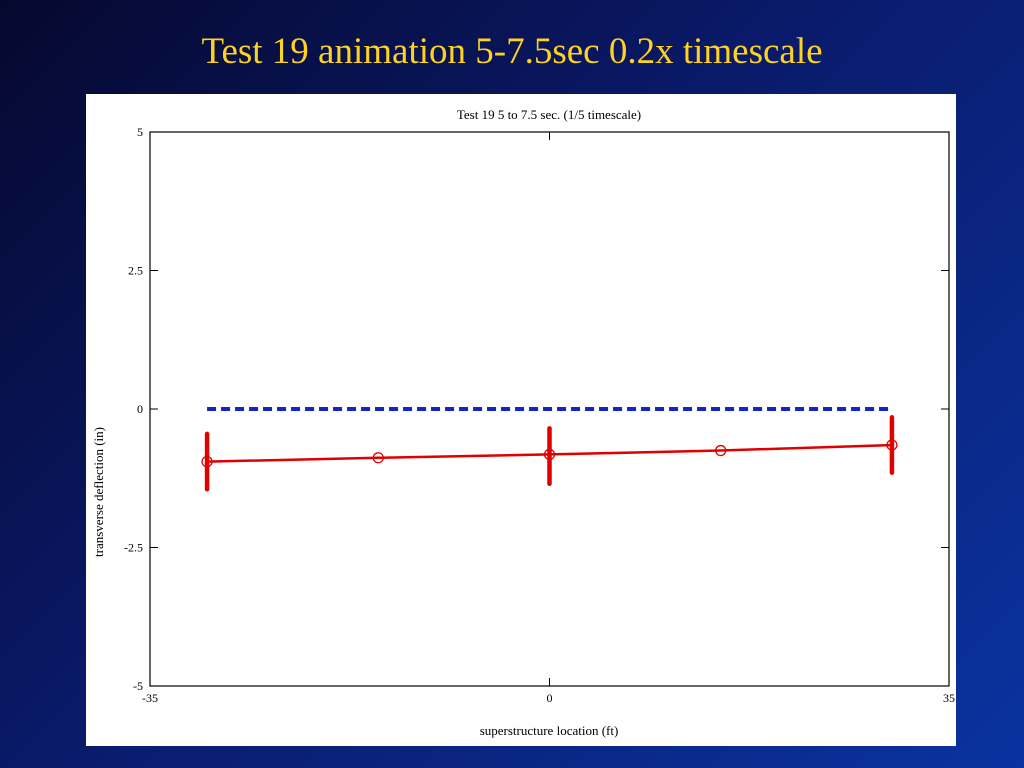  I want to click on chart-title: Test 19 5 to 7.5 sec. (1/5 timescale), so click(549, 114).